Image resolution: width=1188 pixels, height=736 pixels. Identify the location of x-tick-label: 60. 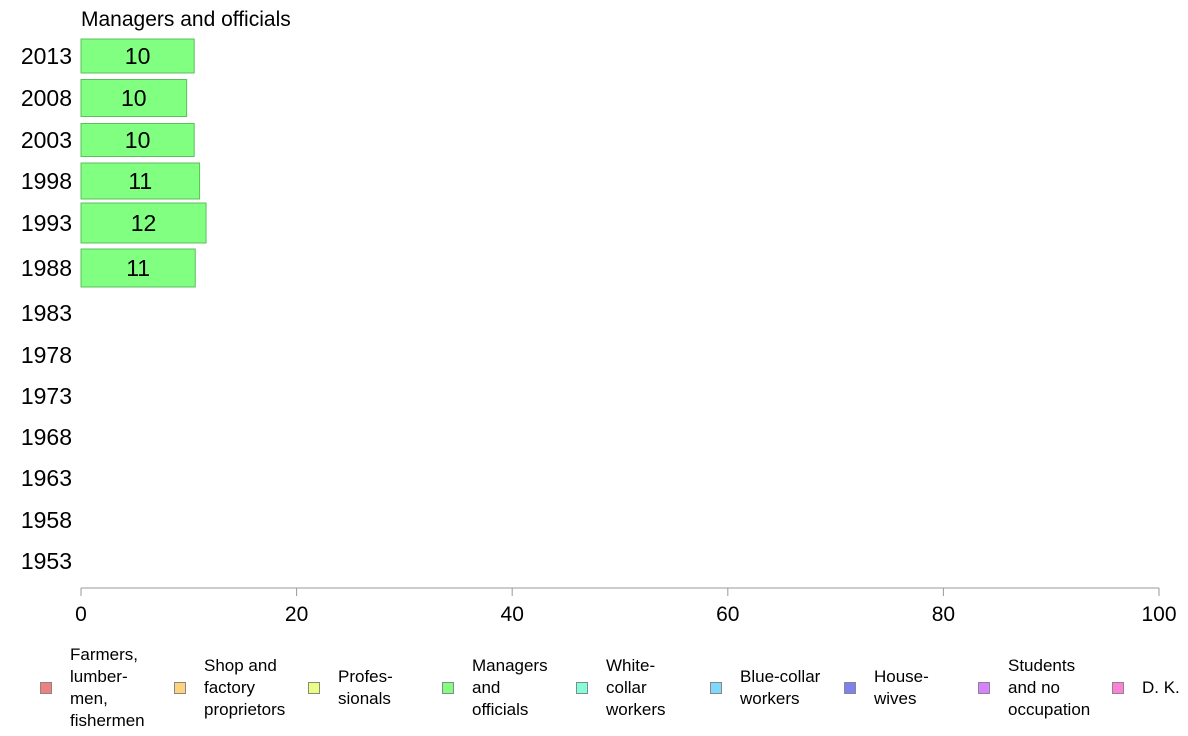
(727, 614).